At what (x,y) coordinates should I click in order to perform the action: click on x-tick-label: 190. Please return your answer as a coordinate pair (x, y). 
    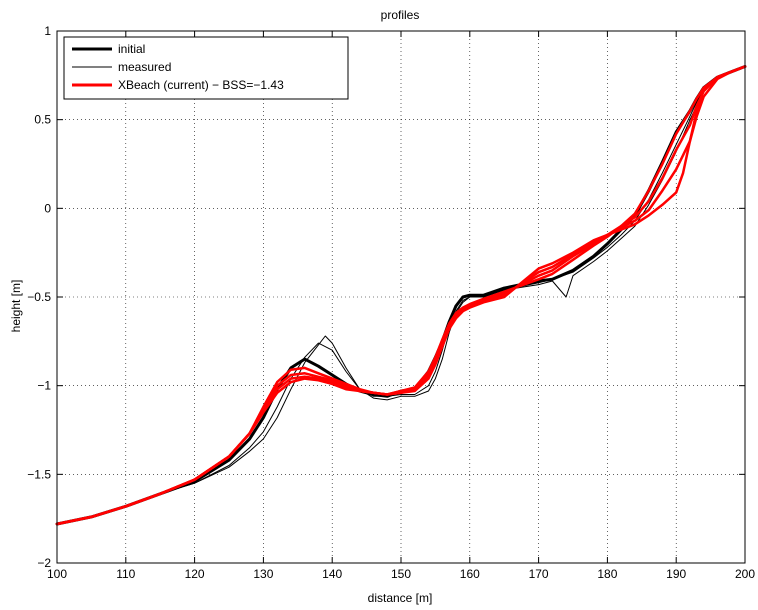
    Looking at the image, I should click on (676, 574).